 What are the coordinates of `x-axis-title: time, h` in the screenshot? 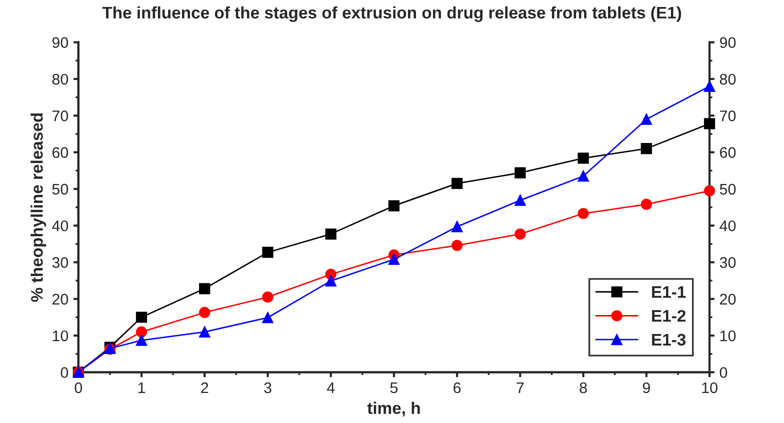 It's located at (393, 409).